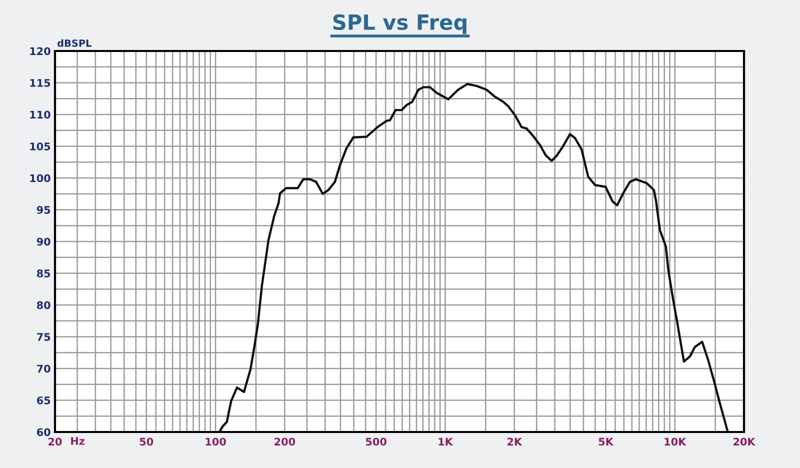 The height and width of the screenshot is (468, 800). What do you see at coordinates (43, 432) in the screenshot?
I see `y-tick-label: 60` at bounding box center [43, 432].